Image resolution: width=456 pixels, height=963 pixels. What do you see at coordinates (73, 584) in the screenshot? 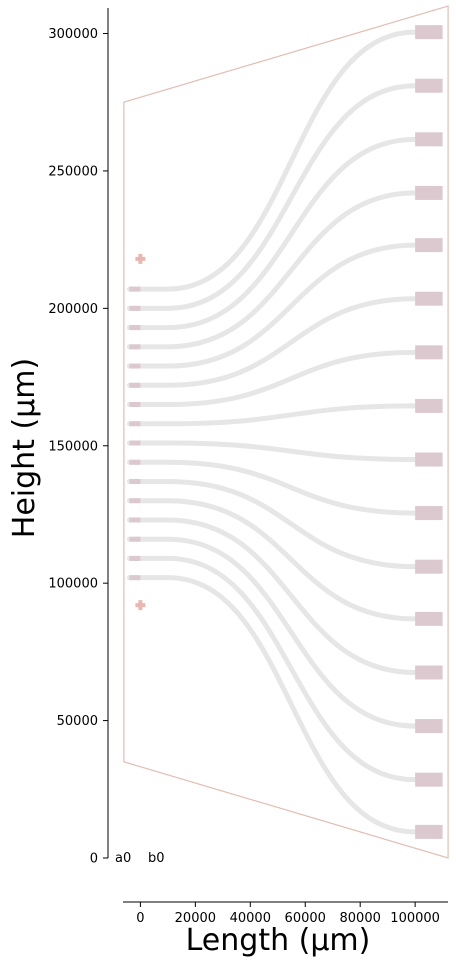
I see `y-tick-label-2: 100000` at bounding box center [73, 584].